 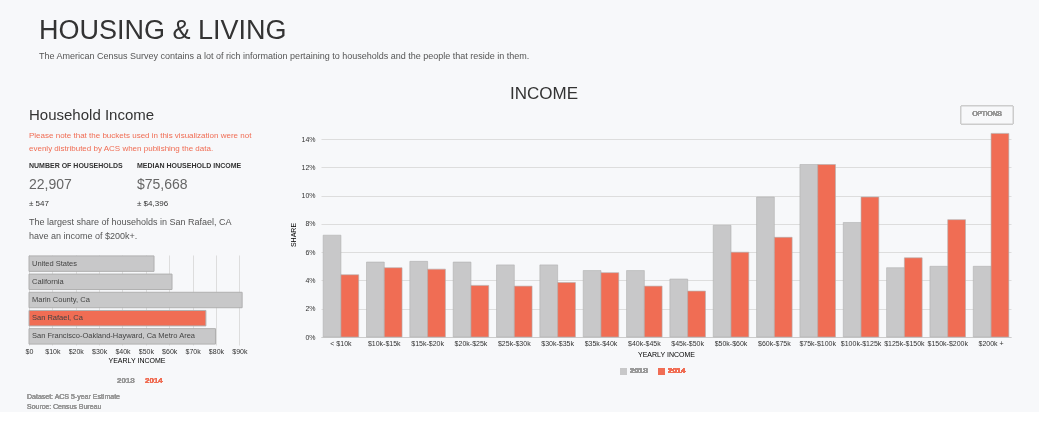 What do you see at coordinates (135, 300) in the screenshot?
I see `bar` at bounding box center [135, 300].